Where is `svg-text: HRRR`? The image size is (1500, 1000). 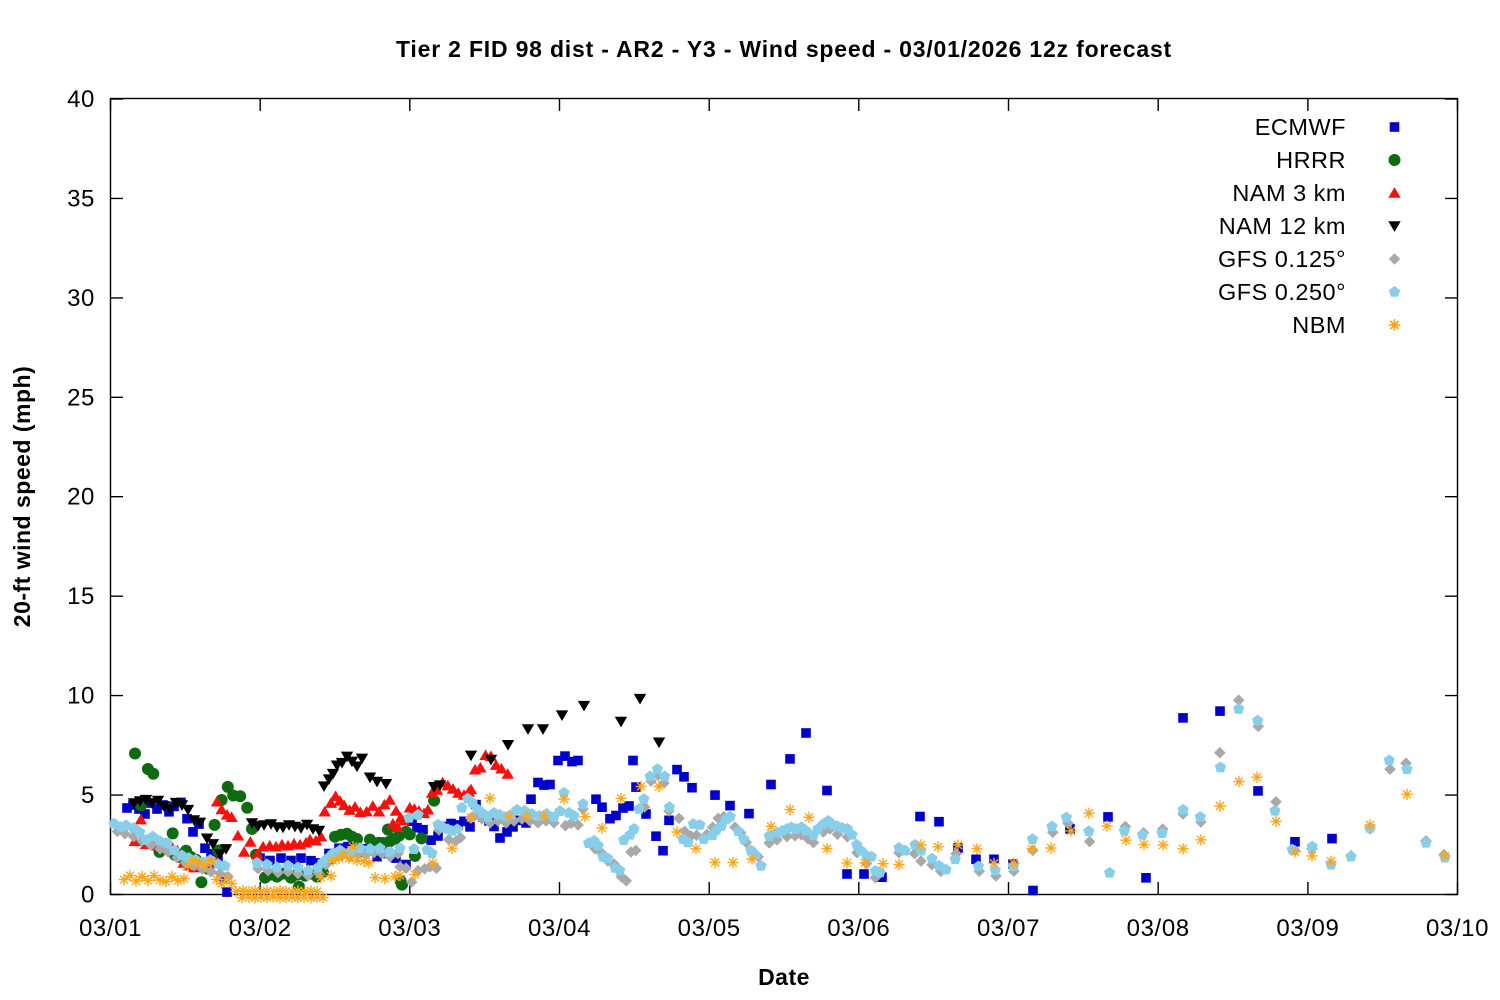
svg-text: HRRR is located at coordinates (1311, 160).